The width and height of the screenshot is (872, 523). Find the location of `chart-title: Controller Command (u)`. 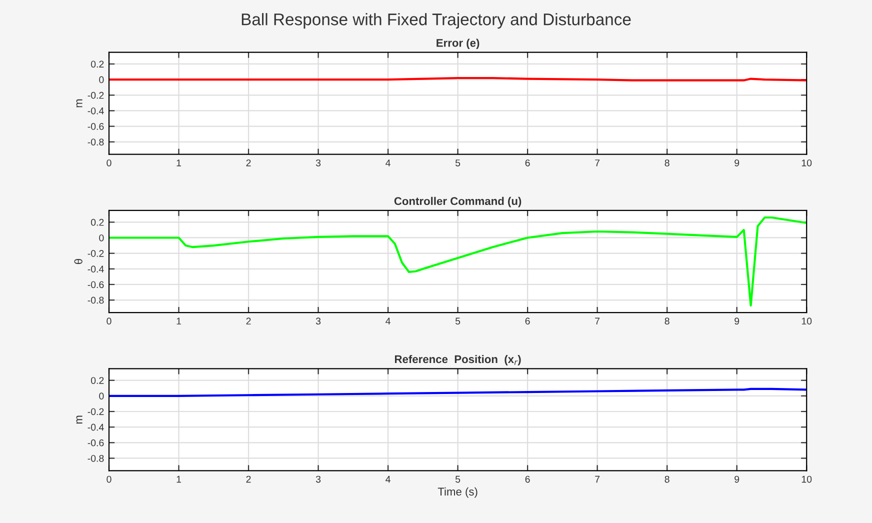

chart-title: Controller Command (u) is located at coordinates (458, 202).